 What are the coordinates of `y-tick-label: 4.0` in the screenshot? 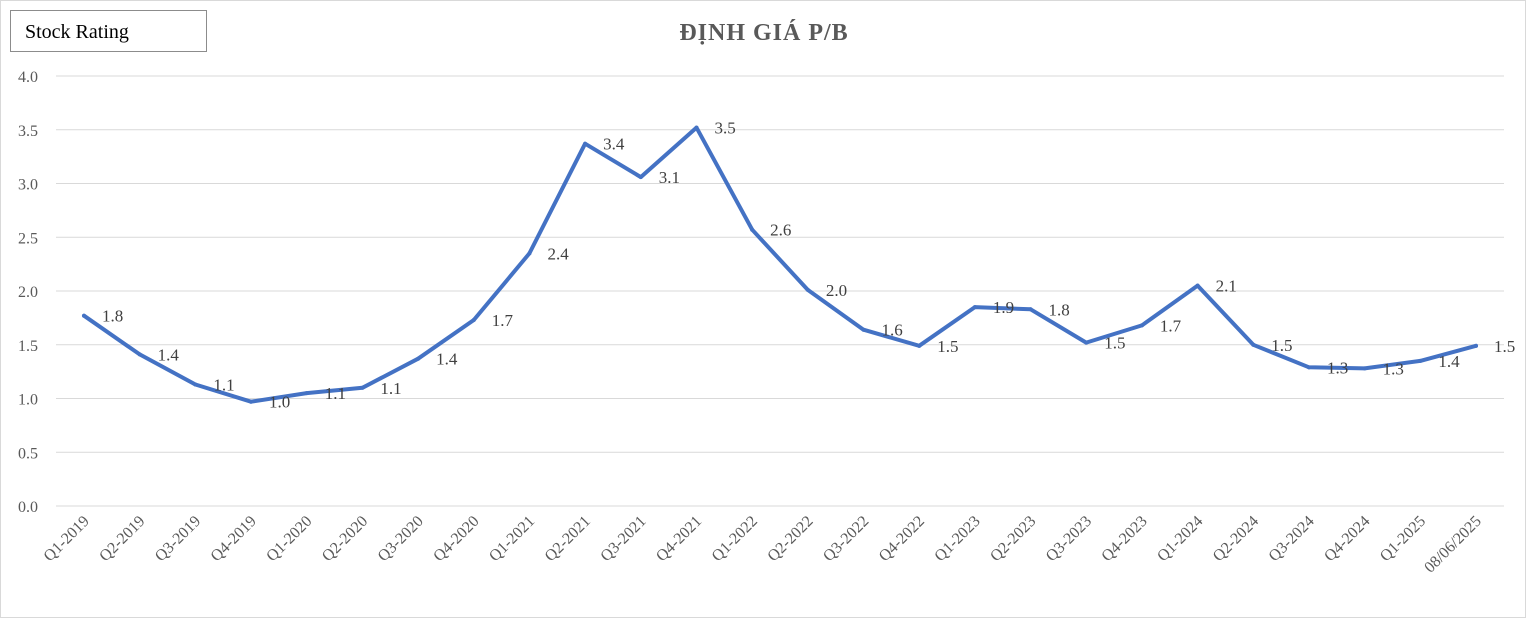 It's located at (28, 77).